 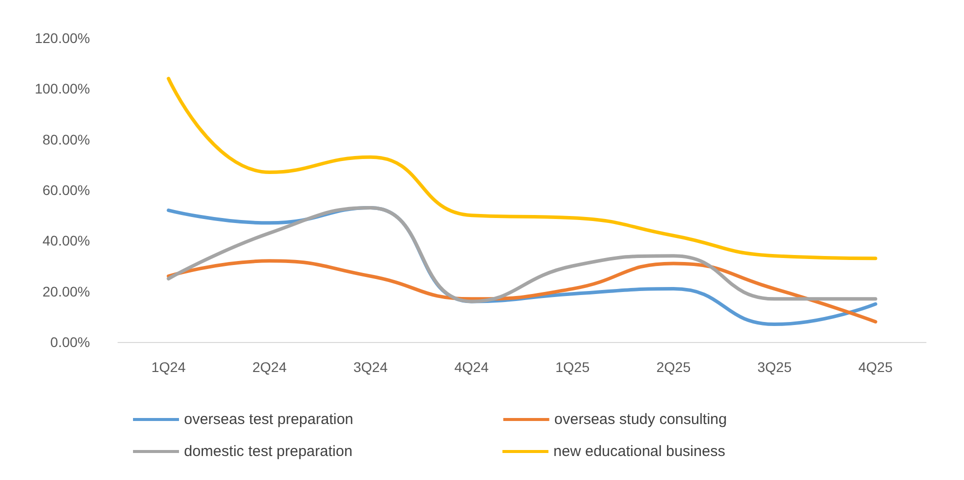 What do you see at coordinates (66, 139) in the screenshot?
I see `y-tick-label: 80.00%` at bounding box center [66, 139].